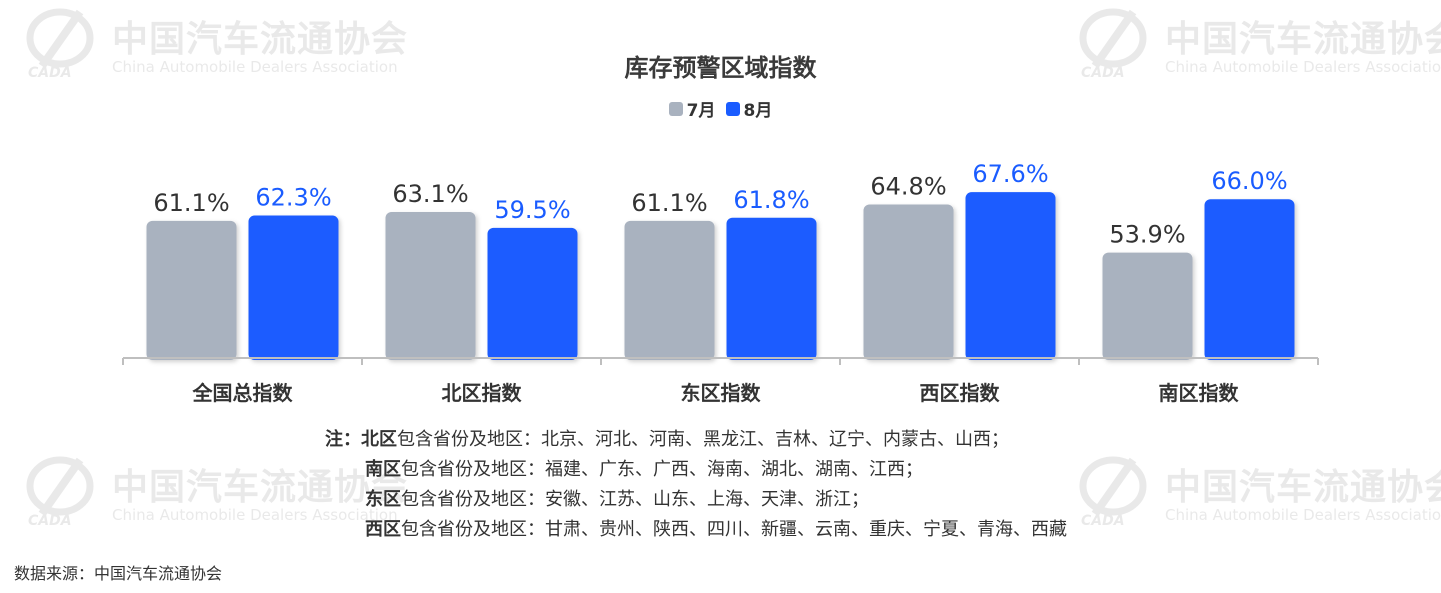 The height and width of the screenshot is (593, 1441). Describe the element at coordinates (662, 469) in the screenshot. I see `note-text: 包含省份及地区：福建、广东、广西、海南、湖北、湖南、江西；` at that location.